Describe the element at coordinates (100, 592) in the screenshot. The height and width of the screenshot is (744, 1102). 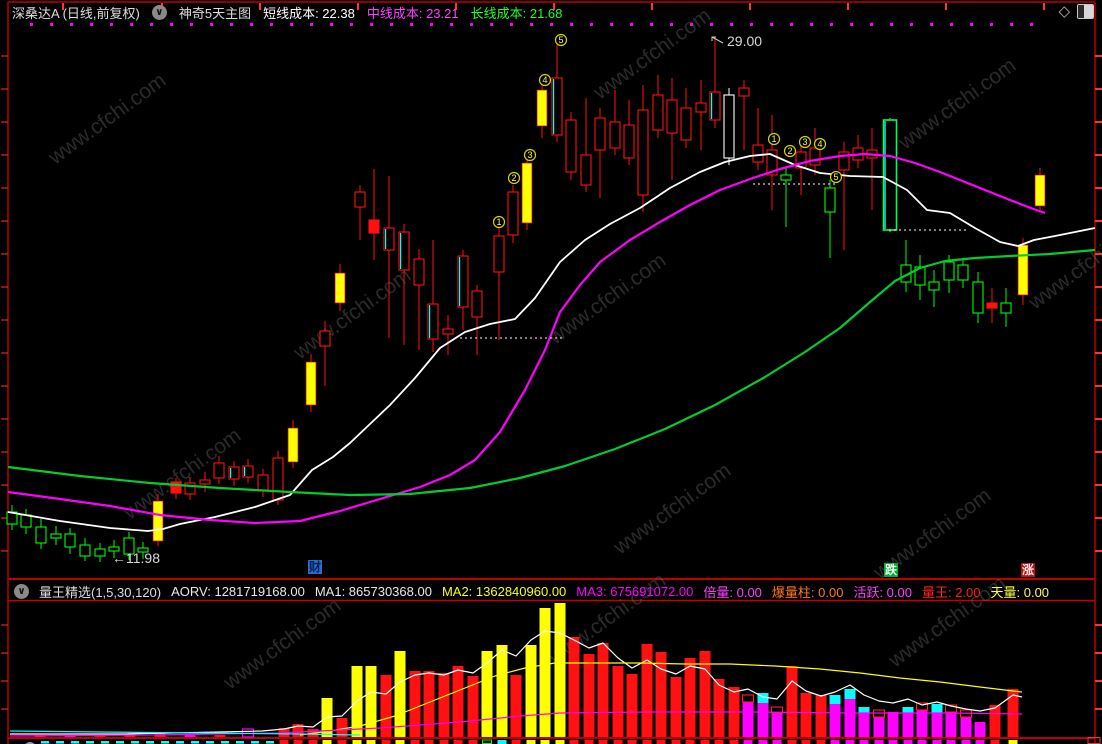
I see `sub-indicator-name: 量王精选(1,5,30,120)` at that location.